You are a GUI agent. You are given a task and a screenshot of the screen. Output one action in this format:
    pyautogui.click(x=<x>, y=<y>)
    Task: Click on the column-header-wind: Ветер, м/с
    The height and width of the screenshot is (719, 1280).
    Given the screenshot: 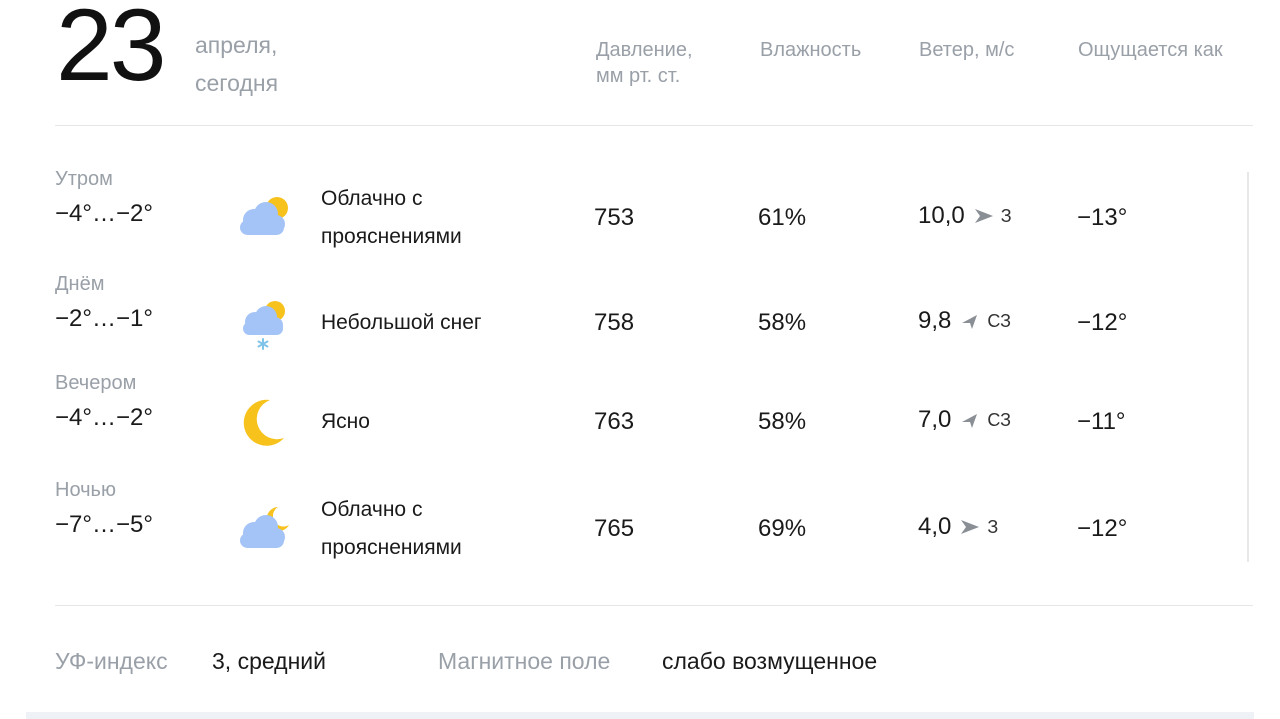 What is the action you would take?
    pyautogui.click(x=967, y=50)
    